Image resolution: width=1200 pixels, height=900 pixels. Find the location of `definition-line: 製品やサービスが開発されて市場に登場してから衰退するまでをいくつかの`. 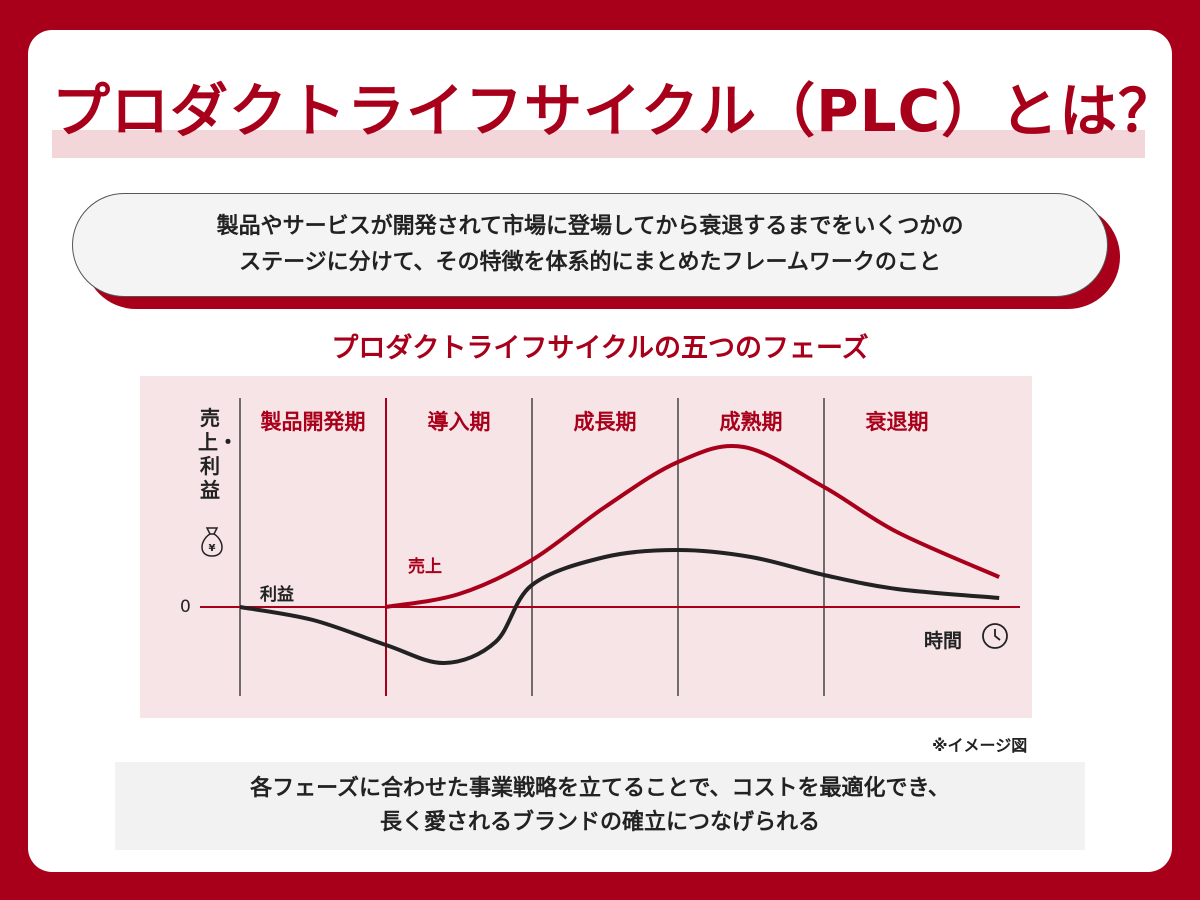

definition-line: 製品やサービスが開発されて市場に登場してから衰退するまでをいくつかの is located at coordinates (590, 226).